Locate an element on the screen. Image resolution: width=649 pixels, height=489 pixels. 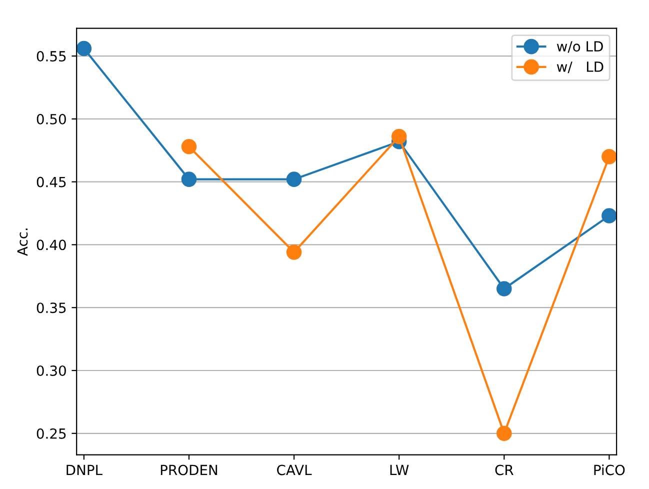
x-tick-label: DNPL is located at coordinates (84, 470).